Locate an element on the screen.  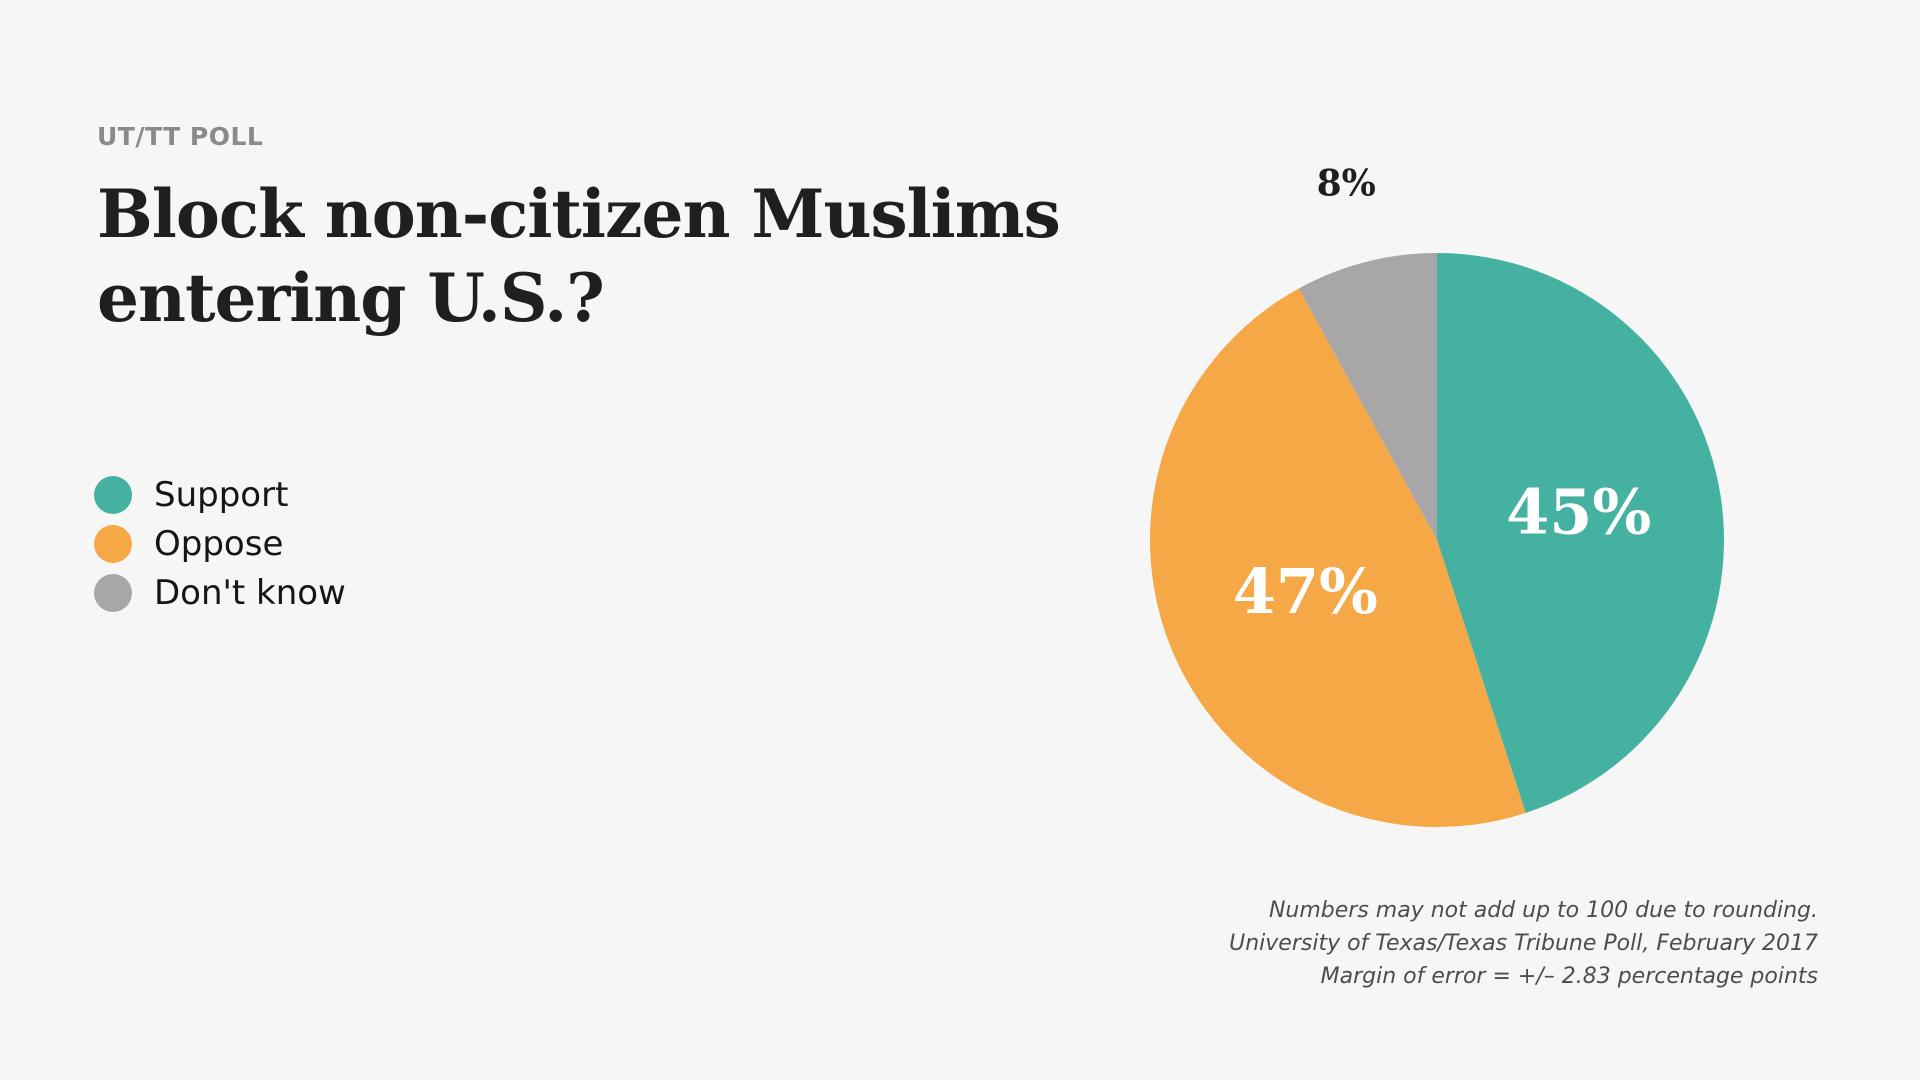
poll-kicker: UT/TT POLL is located at coordinates (180, 136).